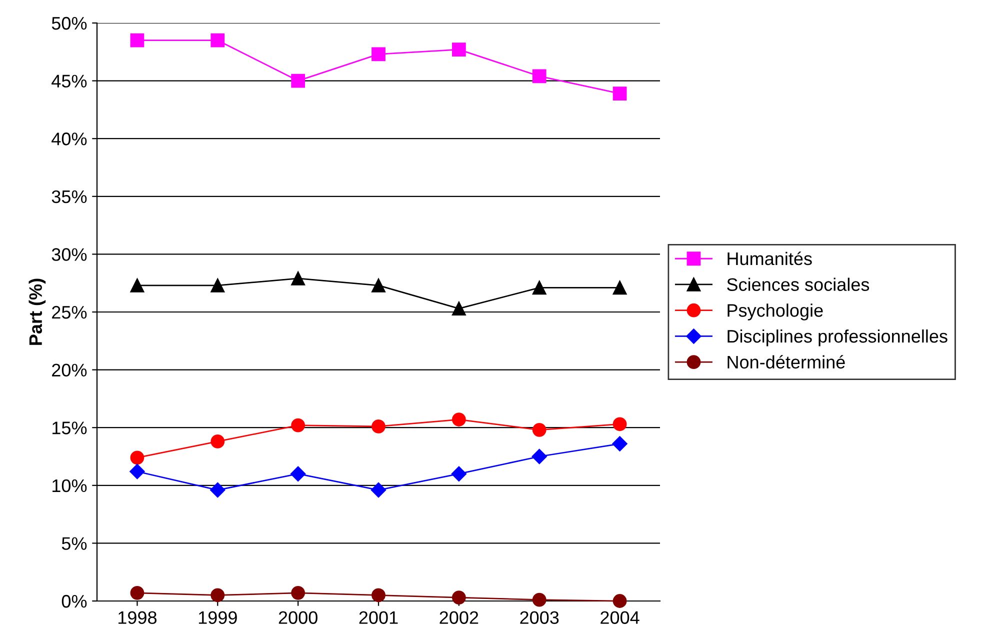 This screenshot has width=998, height=641. Describe the element at coordinates (770, 259) in the screenshot. I see `legend-label: Humanités` at that location.